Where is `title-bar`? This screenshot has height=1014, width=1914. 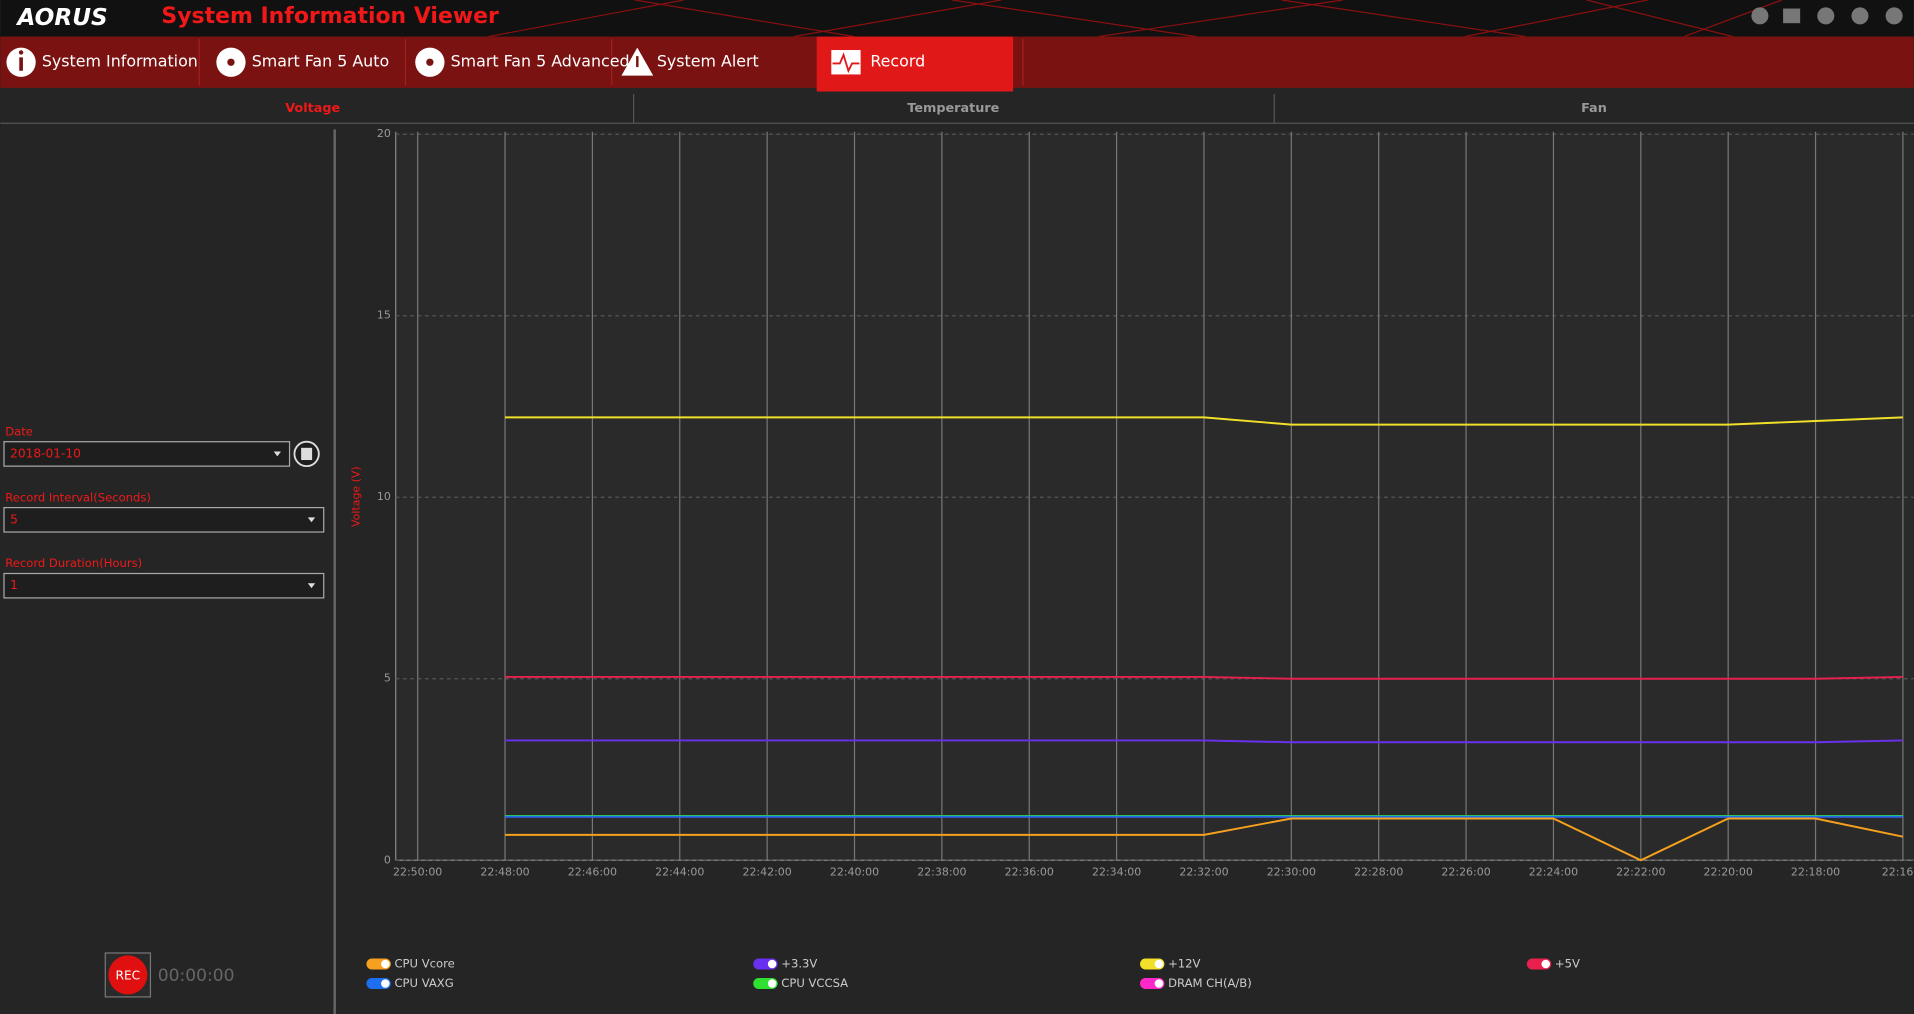 title-bar is located at coordinates (957, 18).